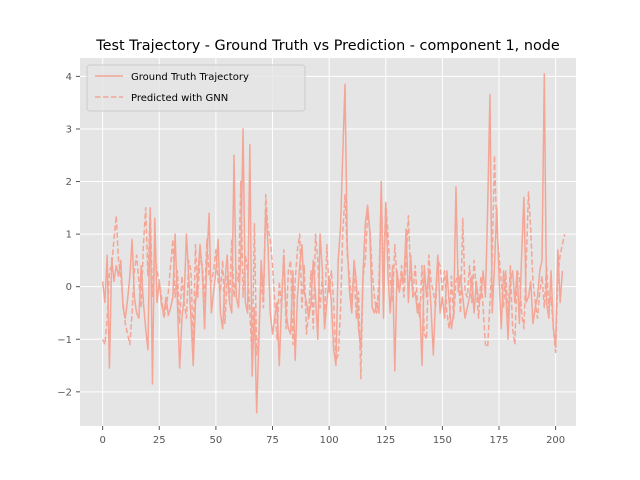 This screenshot has width=640, height=480. I want to click on x-tick-label: 175, so click(498, 440).